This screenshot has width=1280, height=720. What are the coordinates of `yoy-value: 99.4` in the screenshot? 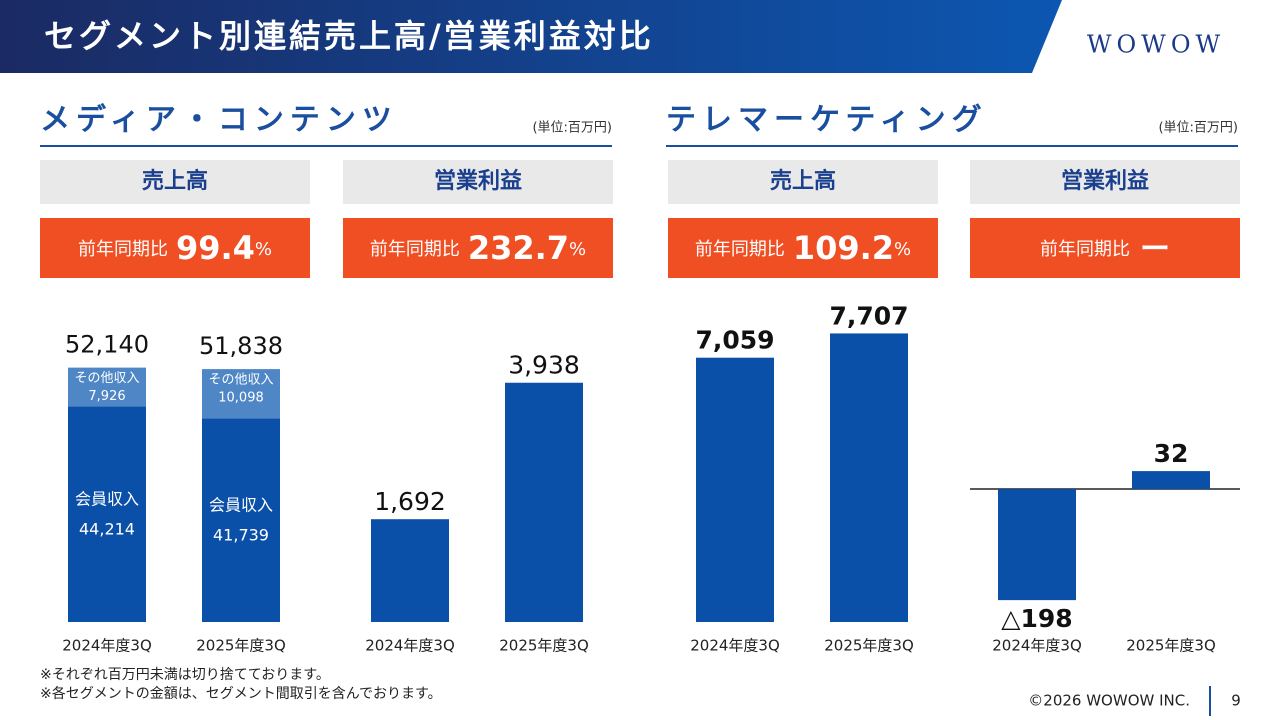 It's located at (215, 248).